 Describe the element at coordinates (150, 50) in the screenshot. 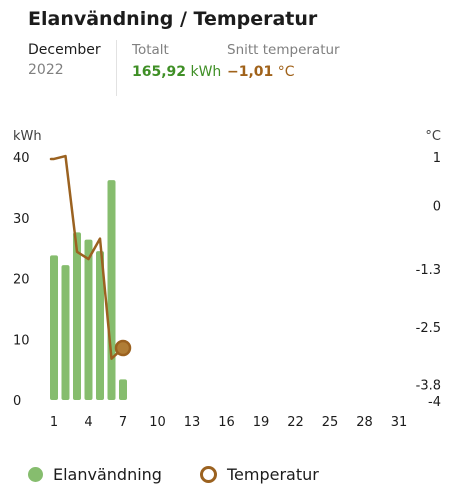

I see `total-label: Totalt` at that location.